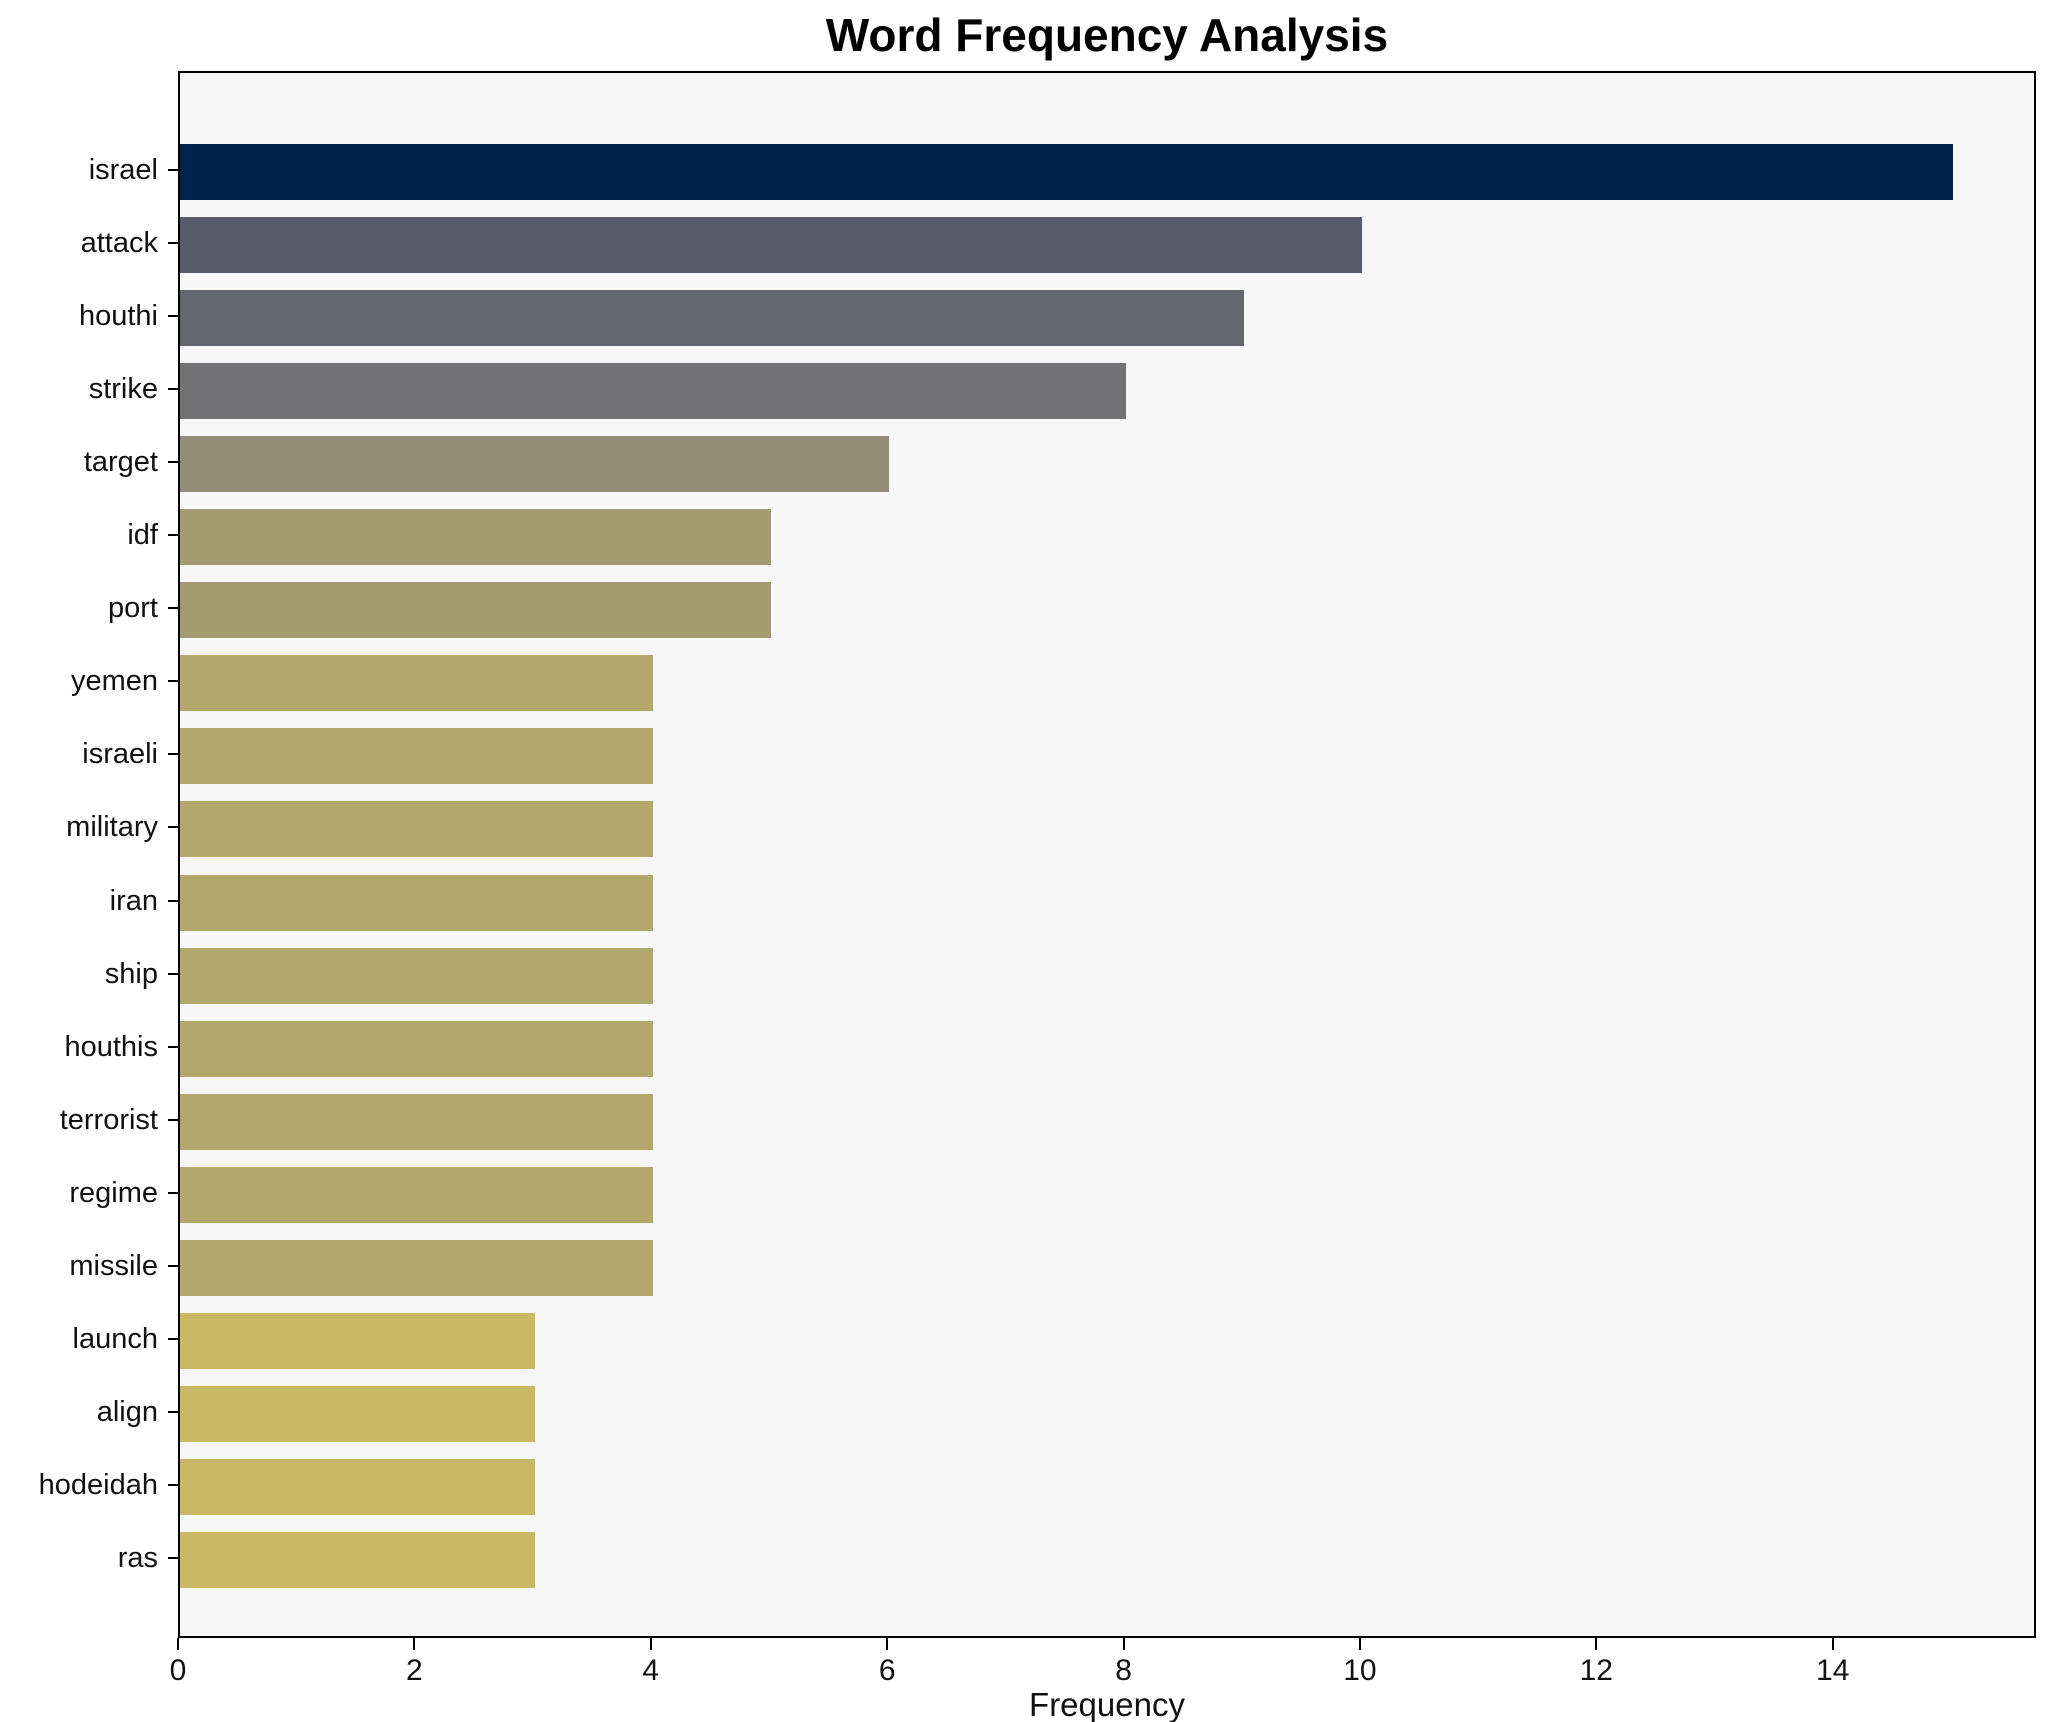 Image resolution: width=2056 pixels, height=1722 pixels. I want to click on x-tick-label-10: 10, so click(1360, 1670).